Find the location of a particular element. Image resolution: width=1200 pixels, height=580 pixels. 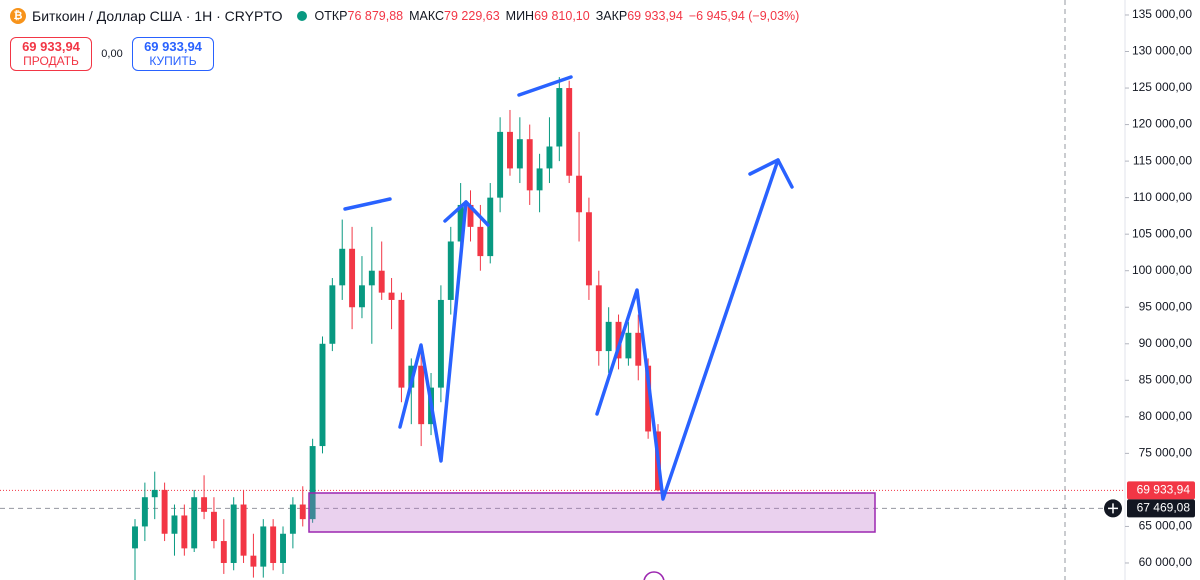

sell-price: 69 933,94 is located at coordinates (51, 46).